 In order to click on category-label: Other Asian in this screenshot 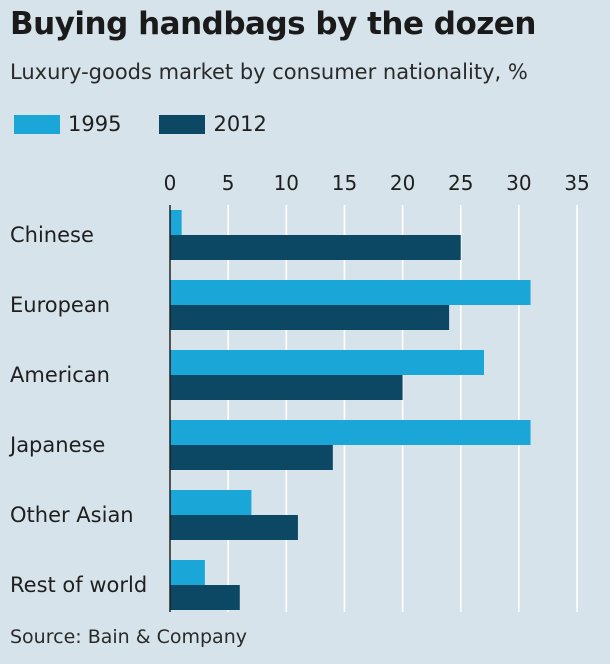, I will do `click(72, 515)`.